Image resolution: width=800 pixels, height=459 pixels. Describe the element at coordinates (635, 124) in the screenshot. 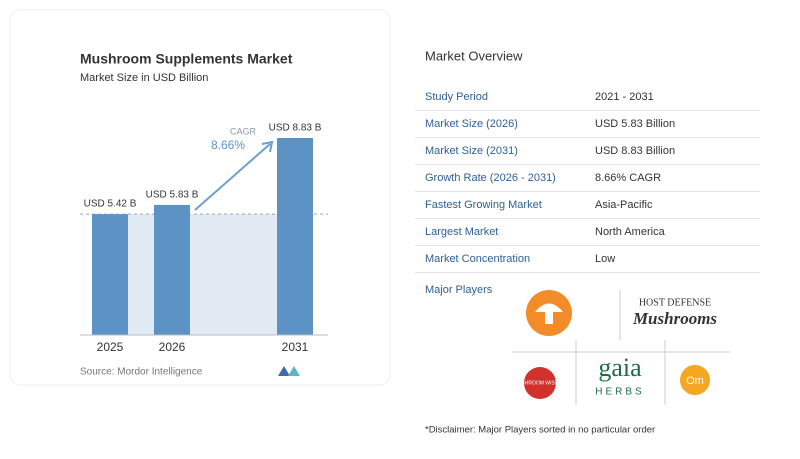

I see `row-value: USD 5.83 Billion` at that location.